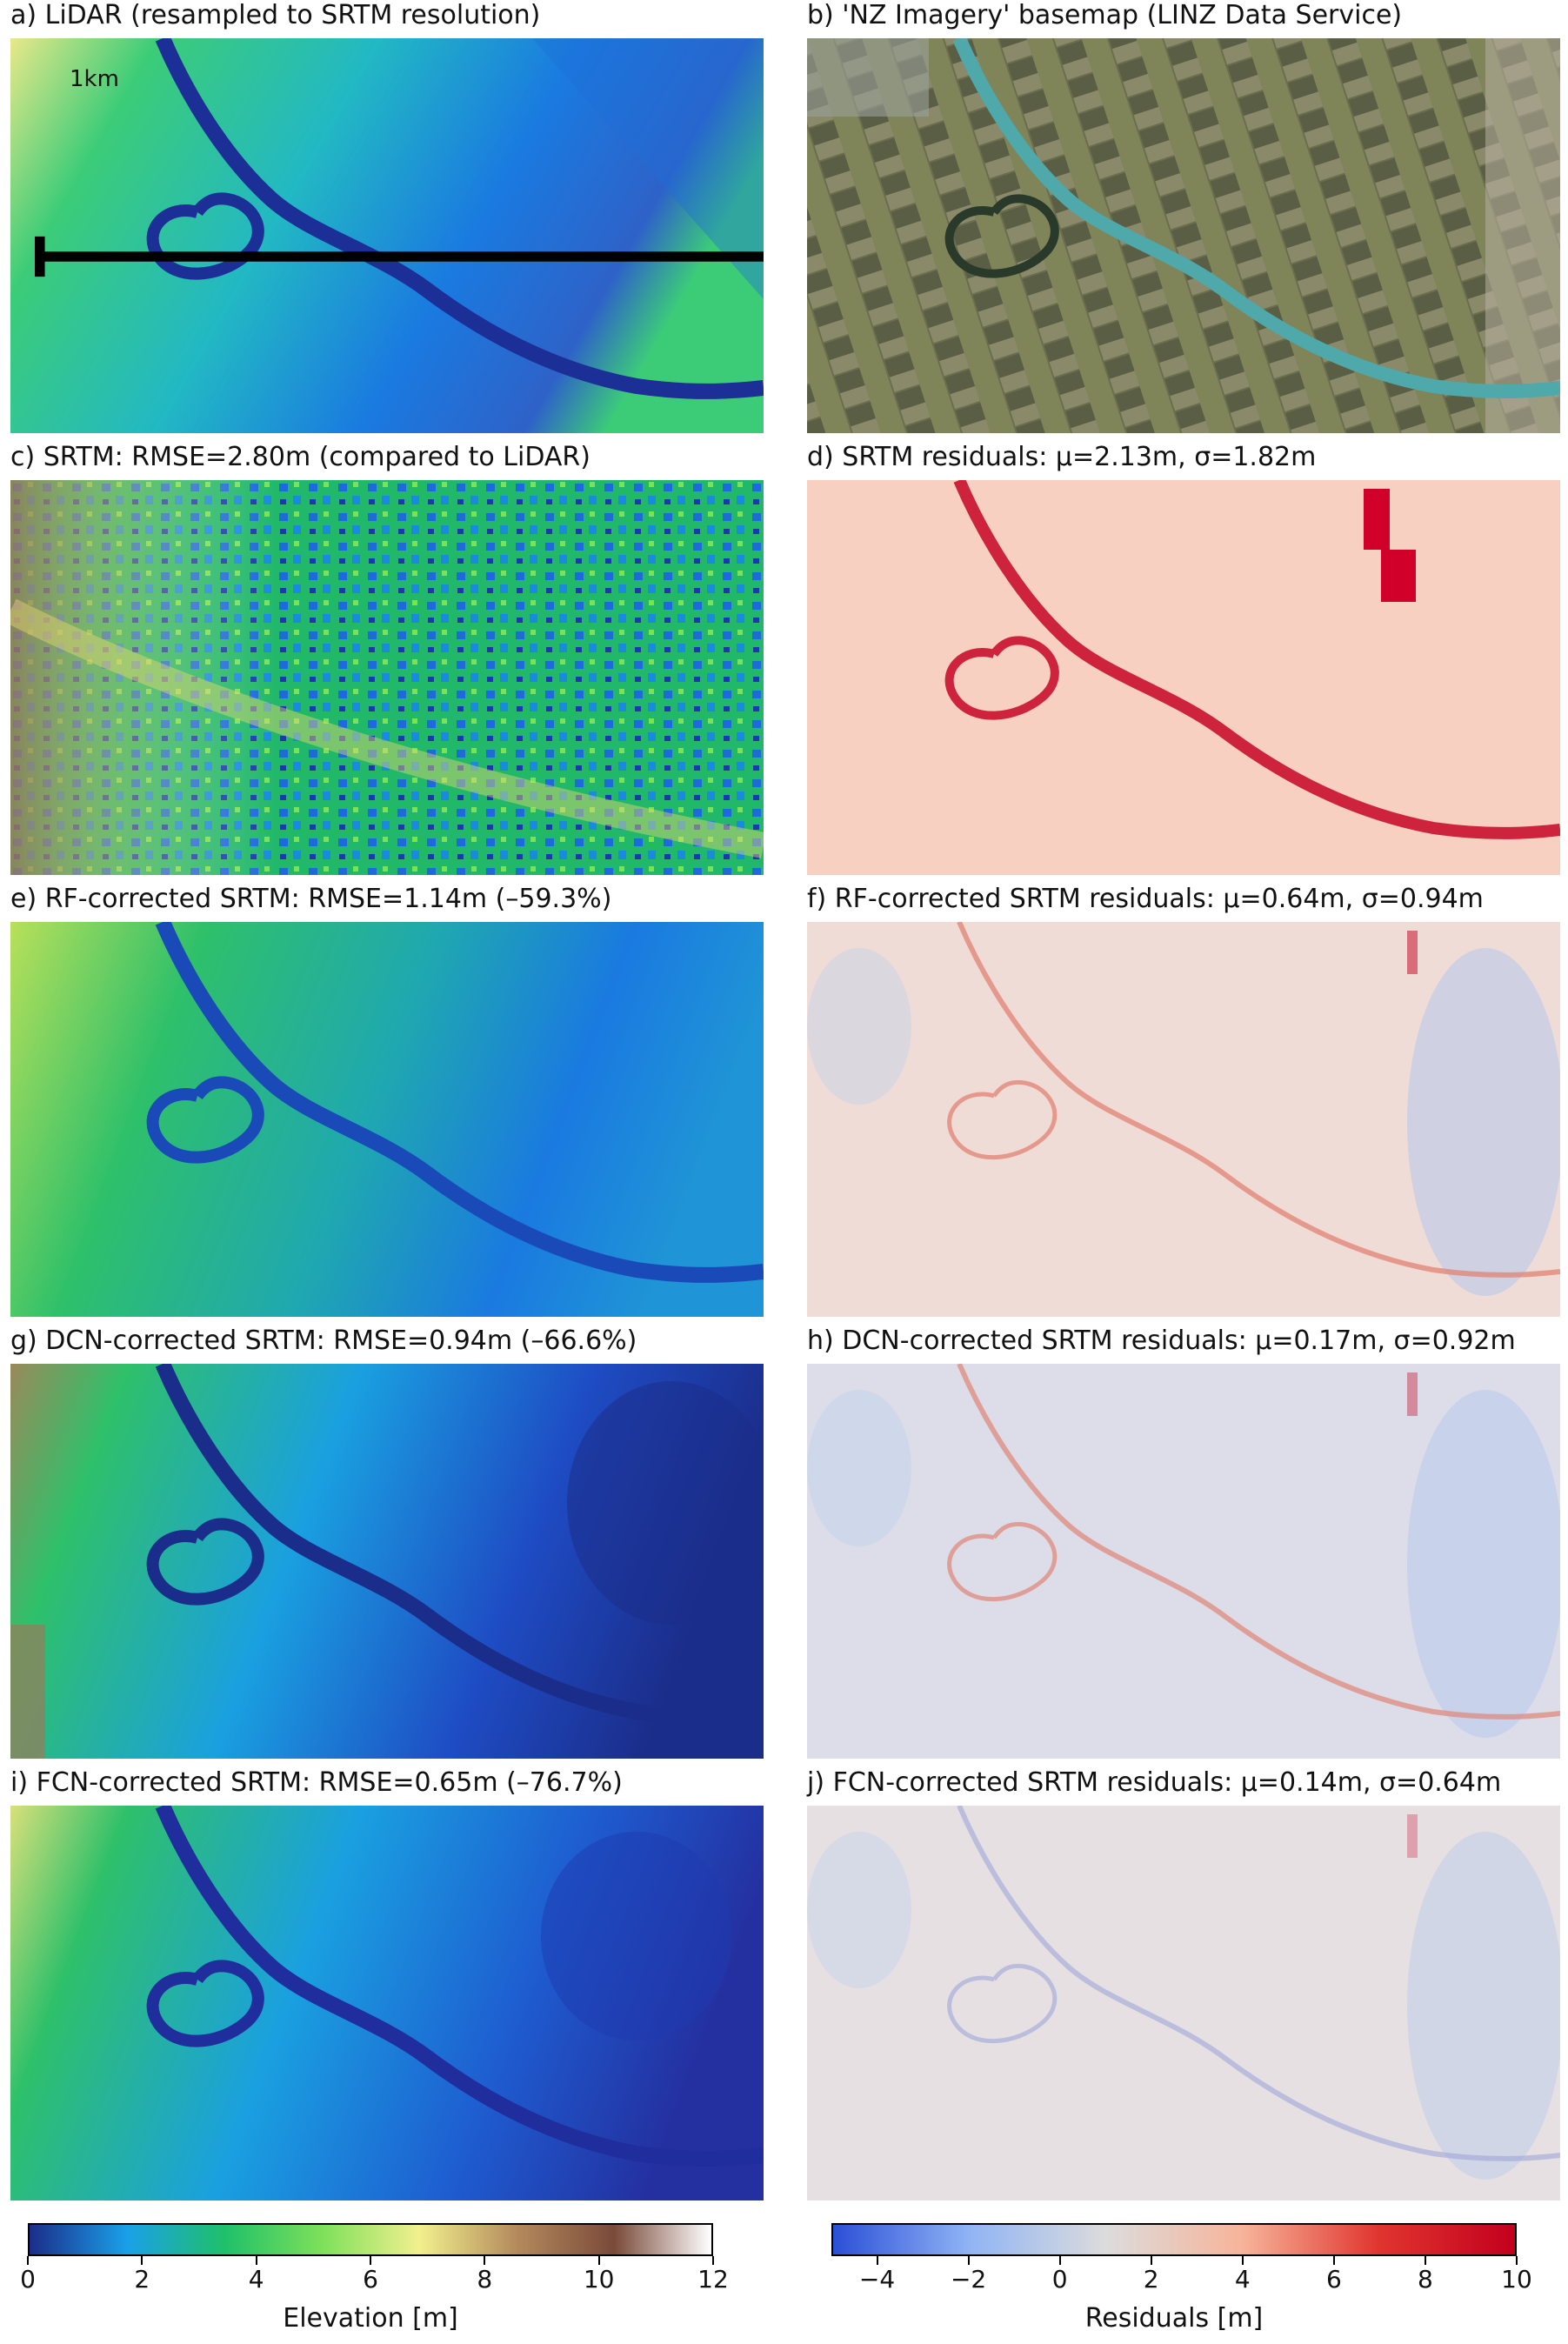  Describe the element at coordinates (387, 1561) in the screenshot. I see `panel-g-map: N` at that location.